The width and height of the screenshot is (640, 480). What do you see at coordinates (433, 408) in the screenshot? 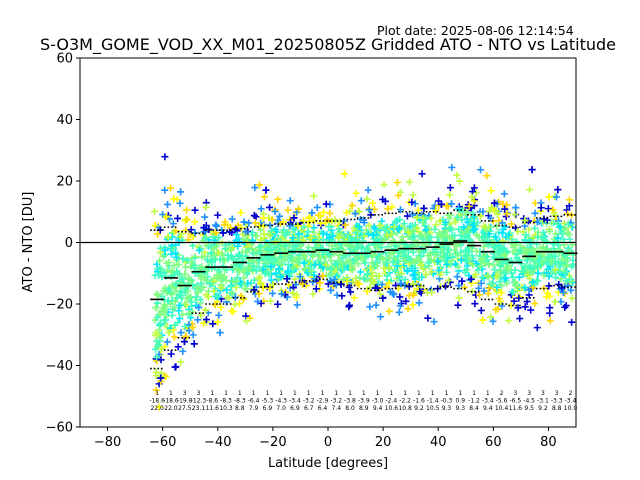
I see `bin-stat-label: 10.5` at bounding box center [433, 408].